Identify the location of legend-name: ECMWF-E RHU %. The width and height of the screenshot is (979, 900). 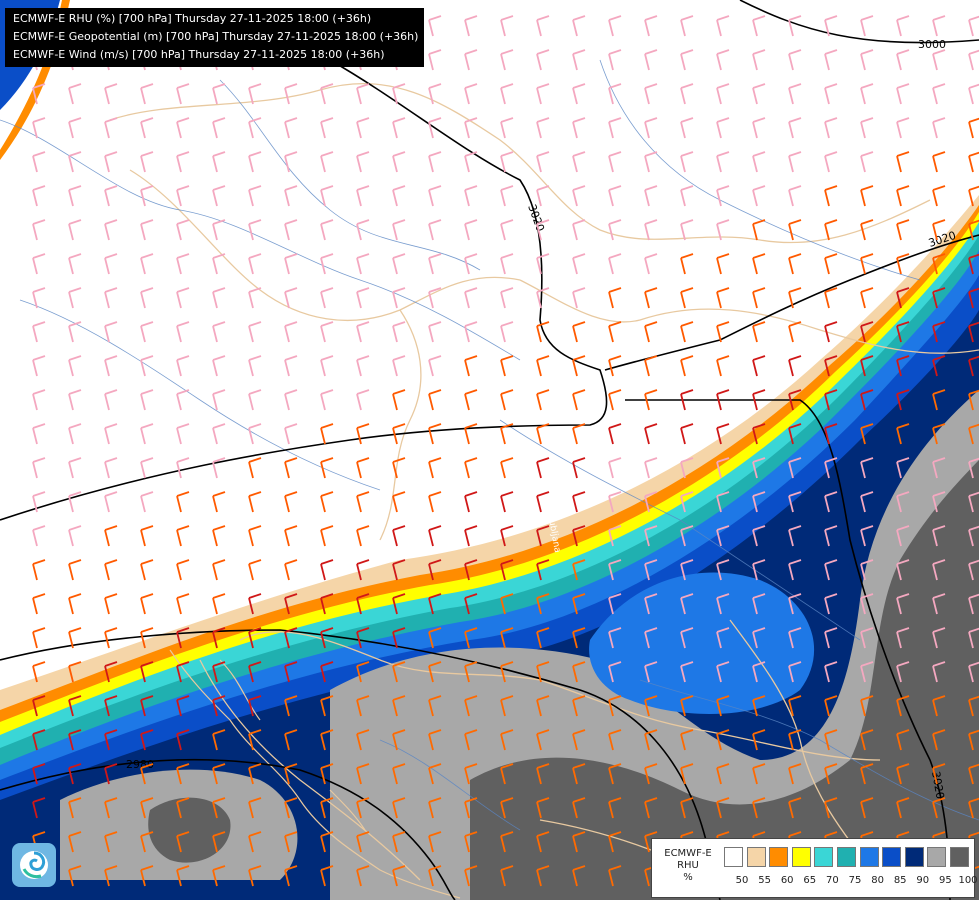
(688, 866).